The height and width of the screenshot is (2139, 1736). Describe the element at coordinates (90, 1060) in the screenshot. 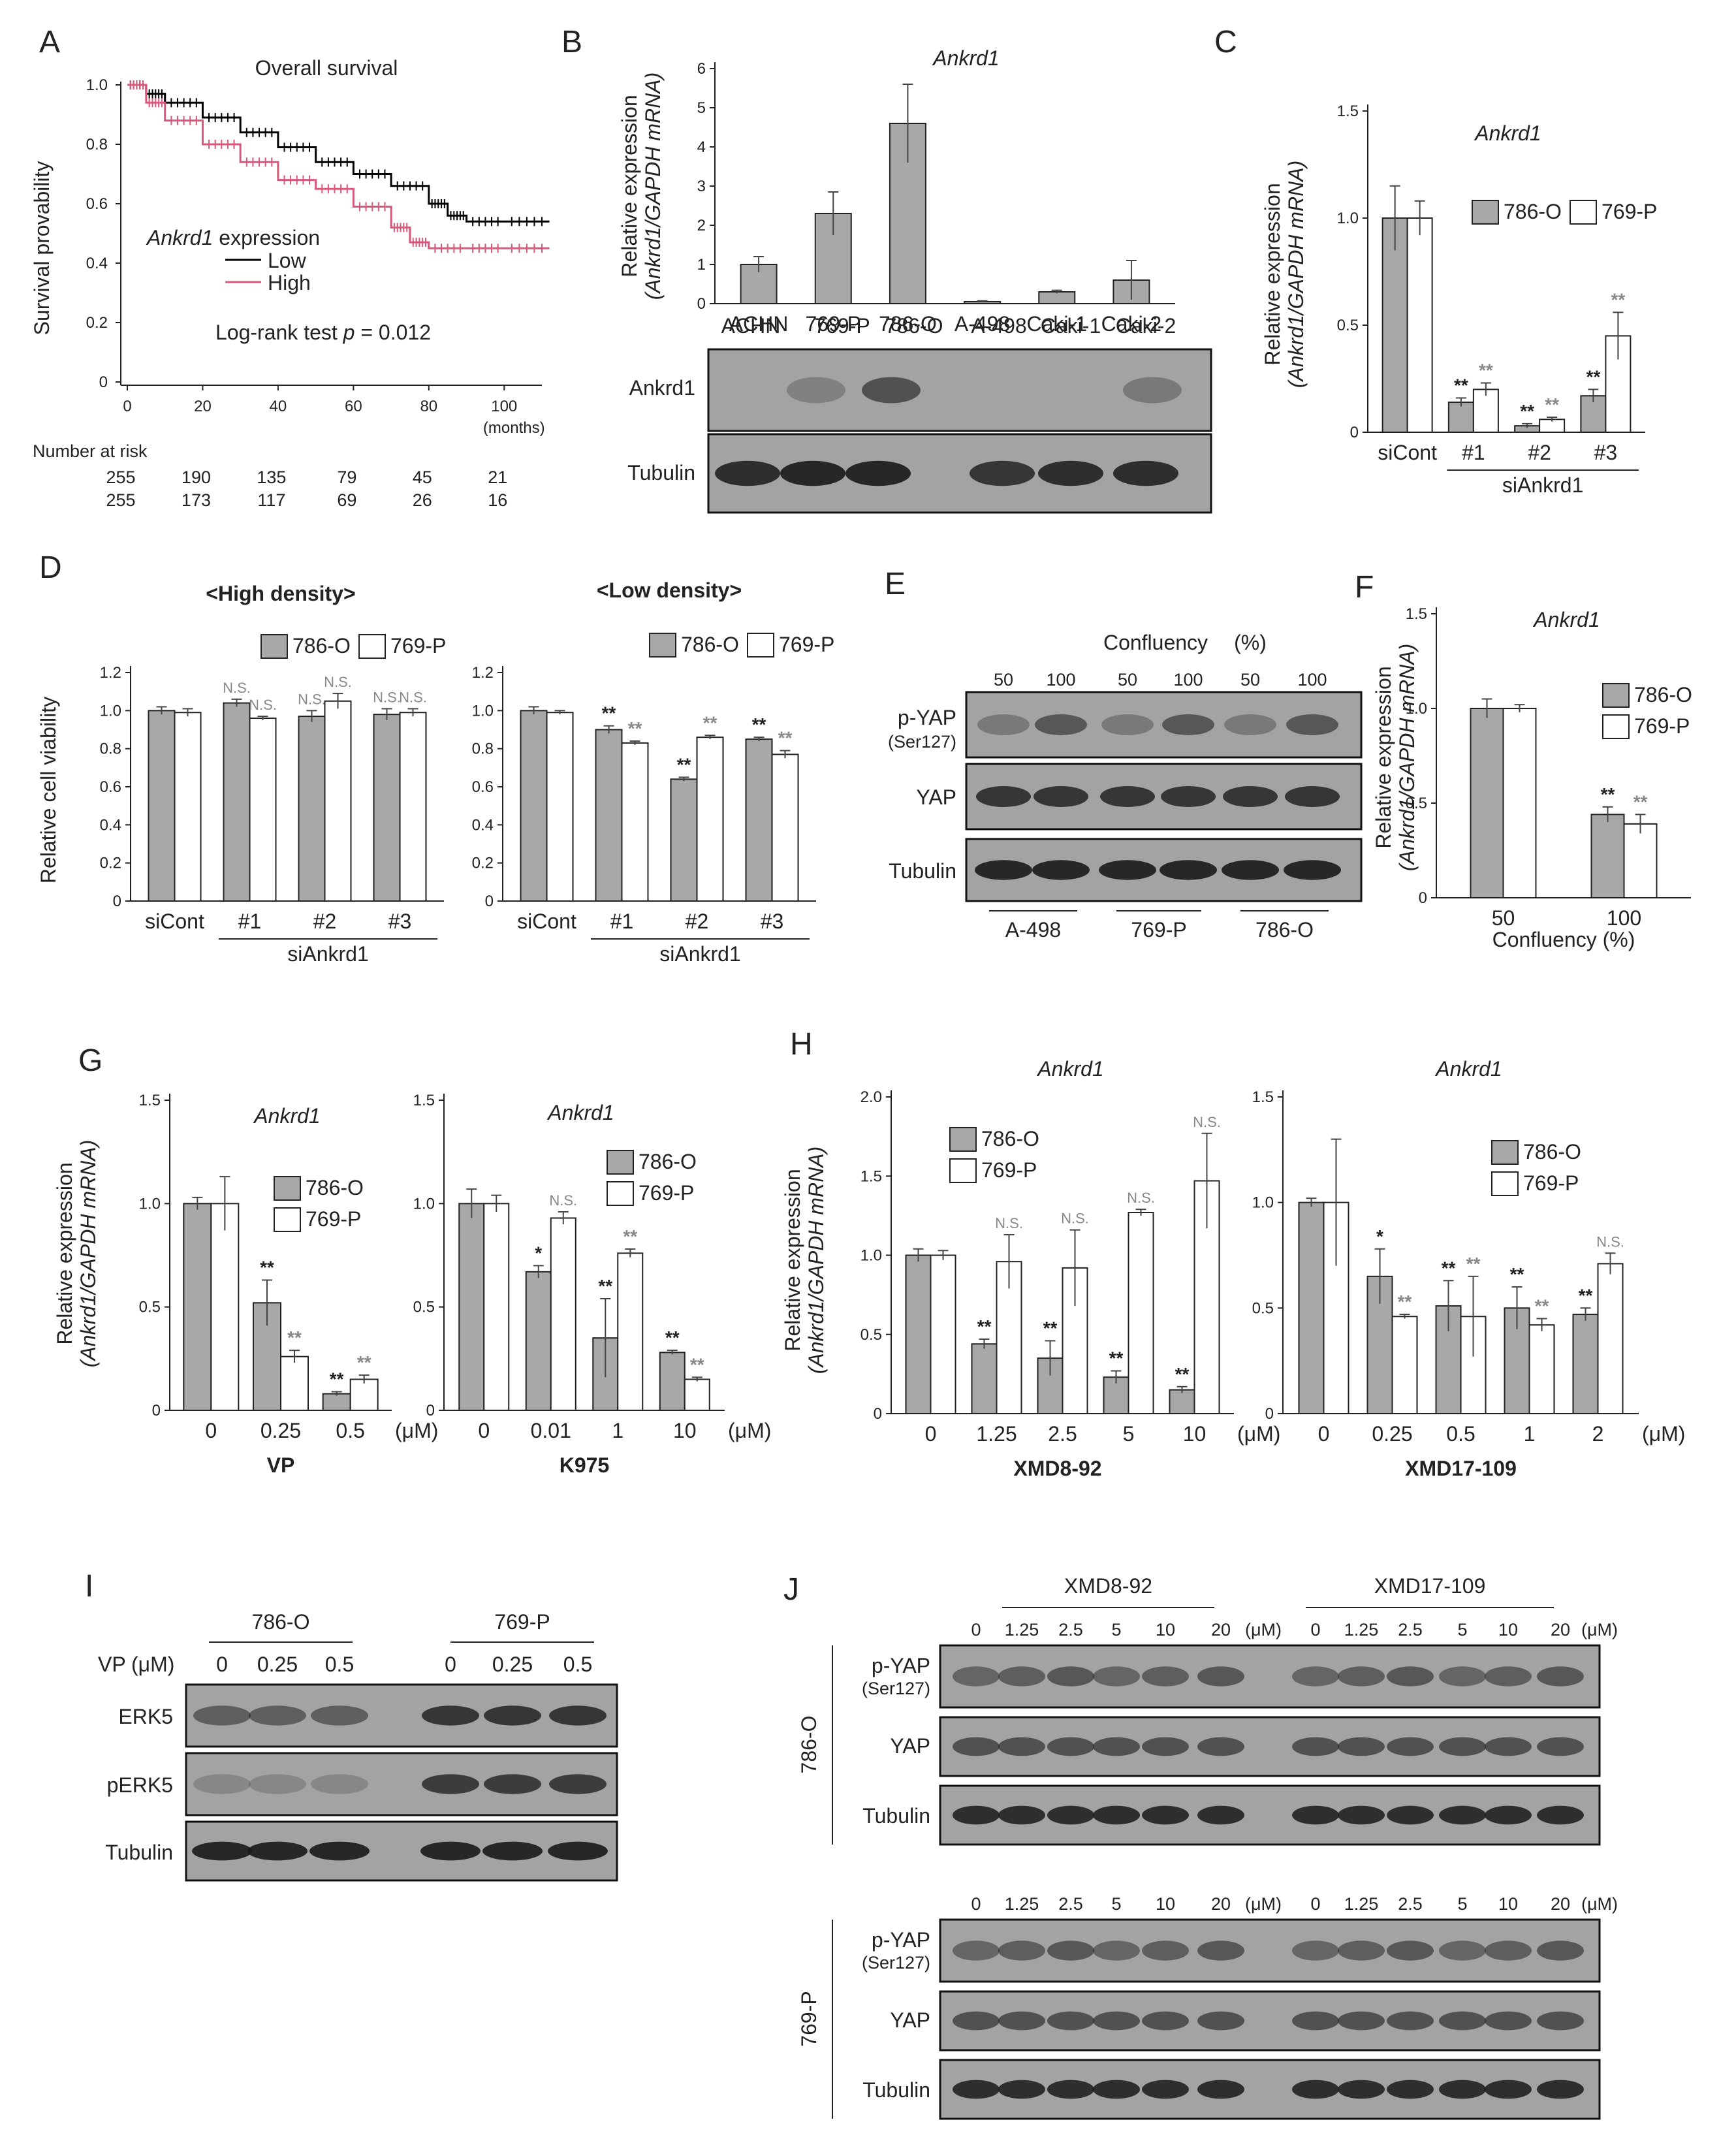

I see `panel-label-g: G` at that location.